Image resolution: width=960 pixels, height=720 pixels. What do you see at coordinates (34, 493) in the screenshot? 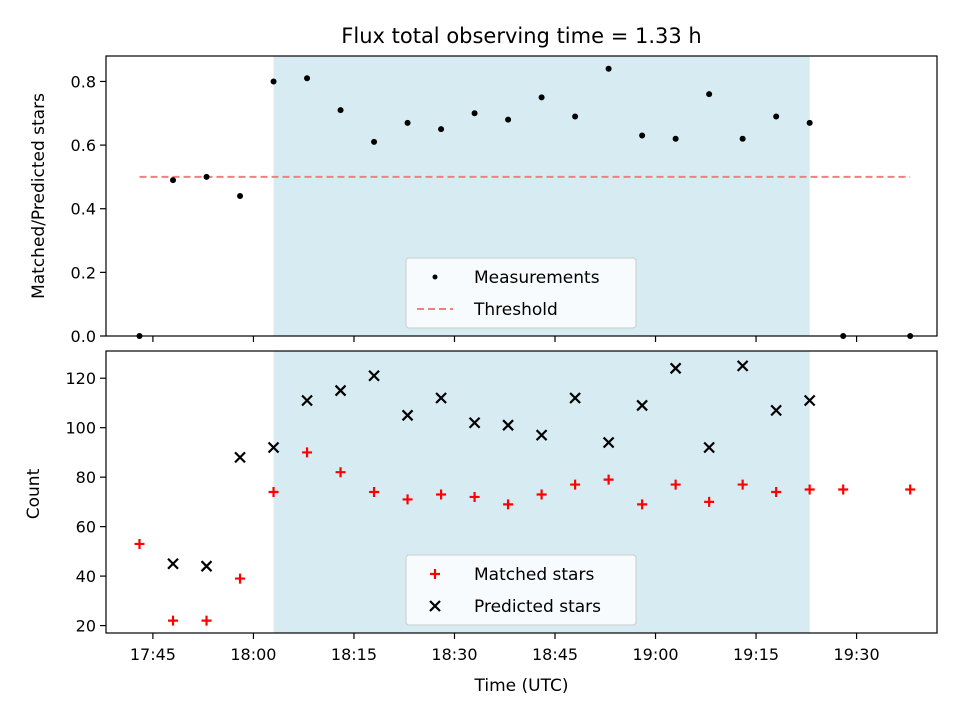
I see `bottom-y-axis-label: Count` at bounding box center [34, 493].